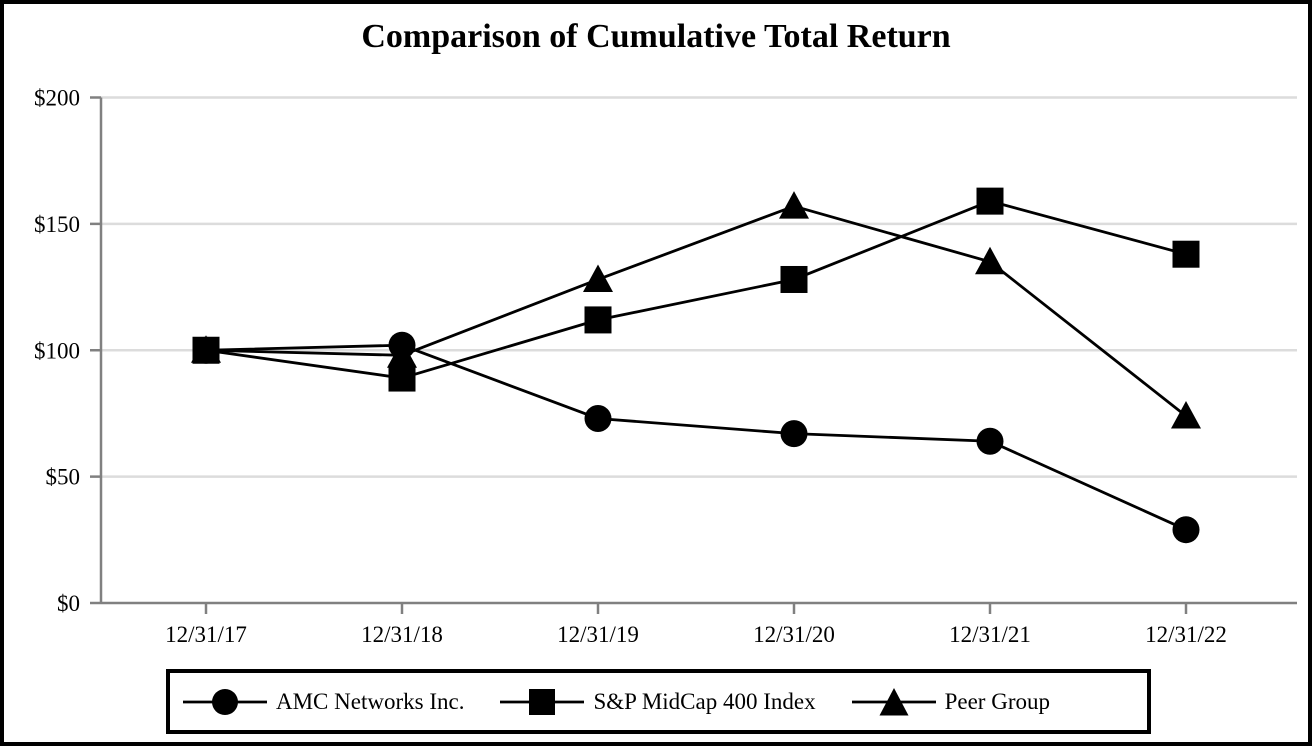  Describe the element at coordinates (57, 350) in the screenshot. I see `y-tick-label: $100` at that location.